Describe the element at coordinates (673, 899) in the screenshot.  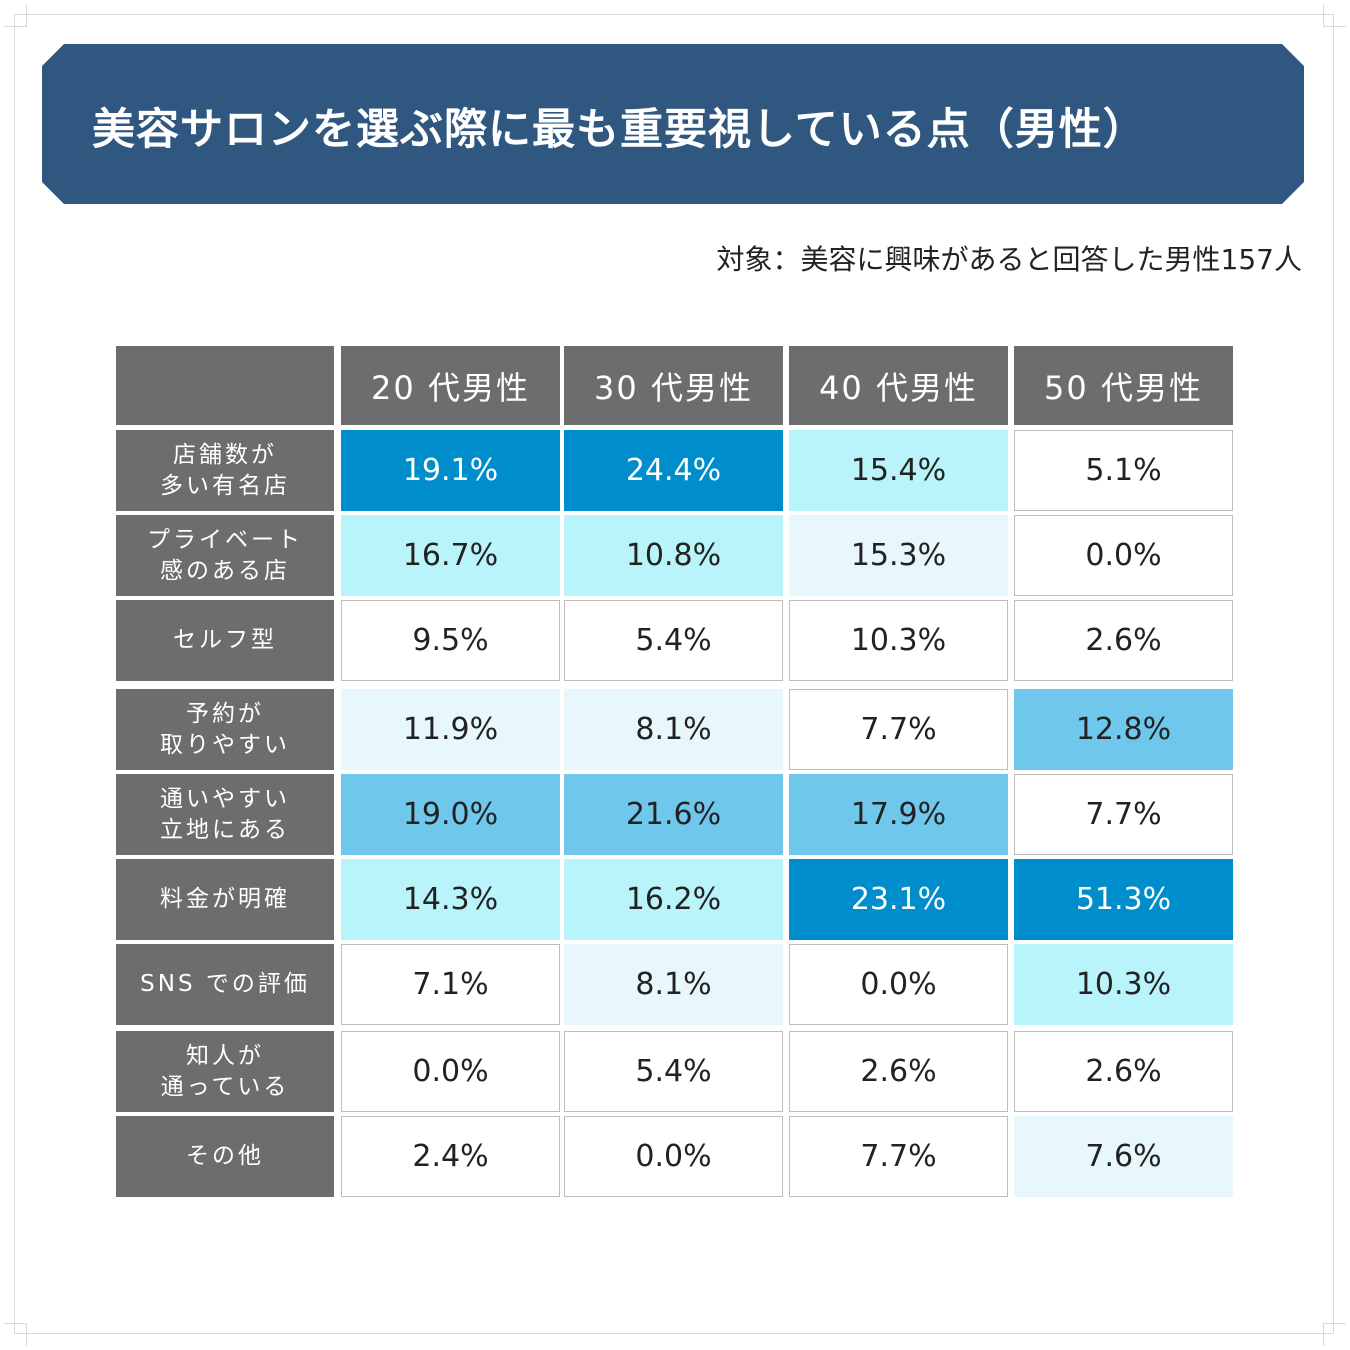
I see `value-cell: 16.2%` at that location.